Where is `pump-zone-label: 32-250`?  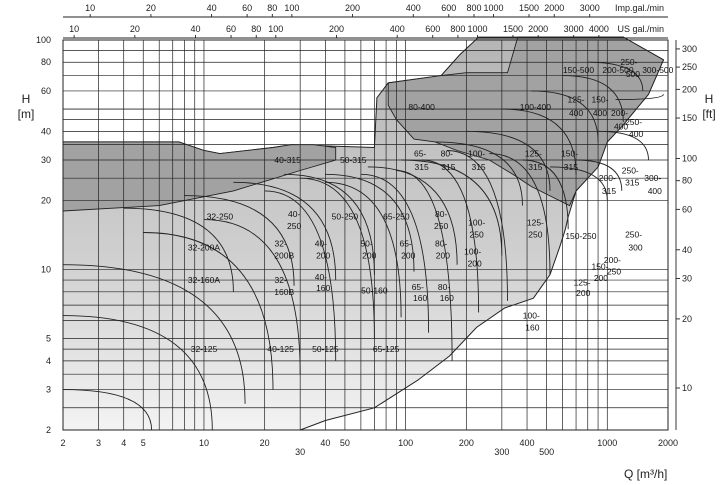 pump-zone-label: 32-250 is located at coordinates (220, 217).